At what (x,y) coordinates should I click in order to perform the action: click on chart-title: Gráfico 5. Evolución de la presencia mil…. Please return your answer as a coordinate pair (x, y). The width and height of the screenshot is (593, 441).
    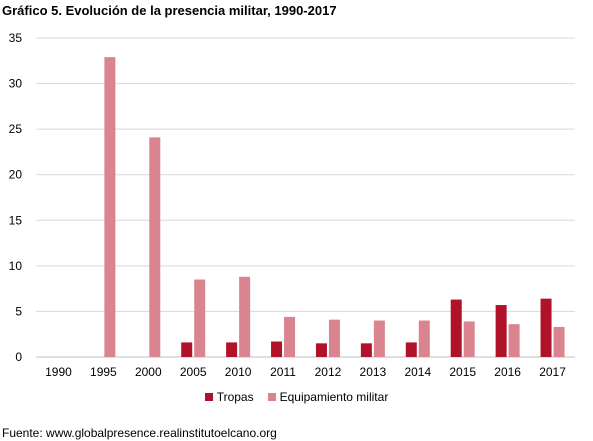
    Looking at the image, I should click on (169, 10).